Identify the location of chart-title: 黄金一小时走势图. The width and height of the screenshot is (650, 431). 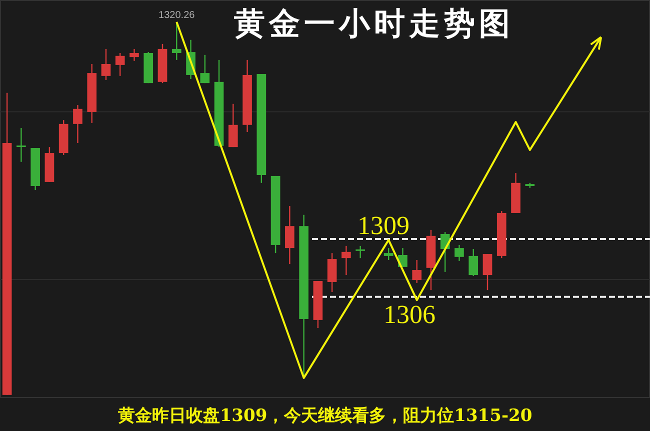
(374, 24).